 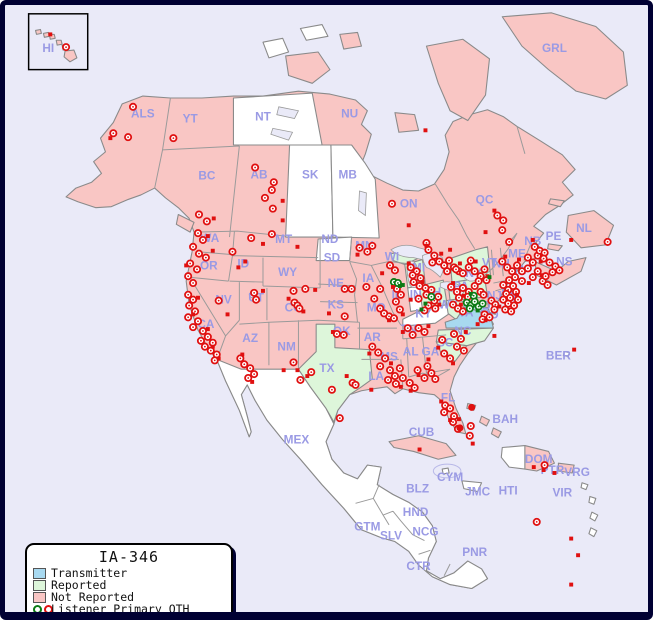 What do you see at coordinates (93, 597) in the screenshot?
I see `legend-label: Not Reported` at bounding box center [93, 597].